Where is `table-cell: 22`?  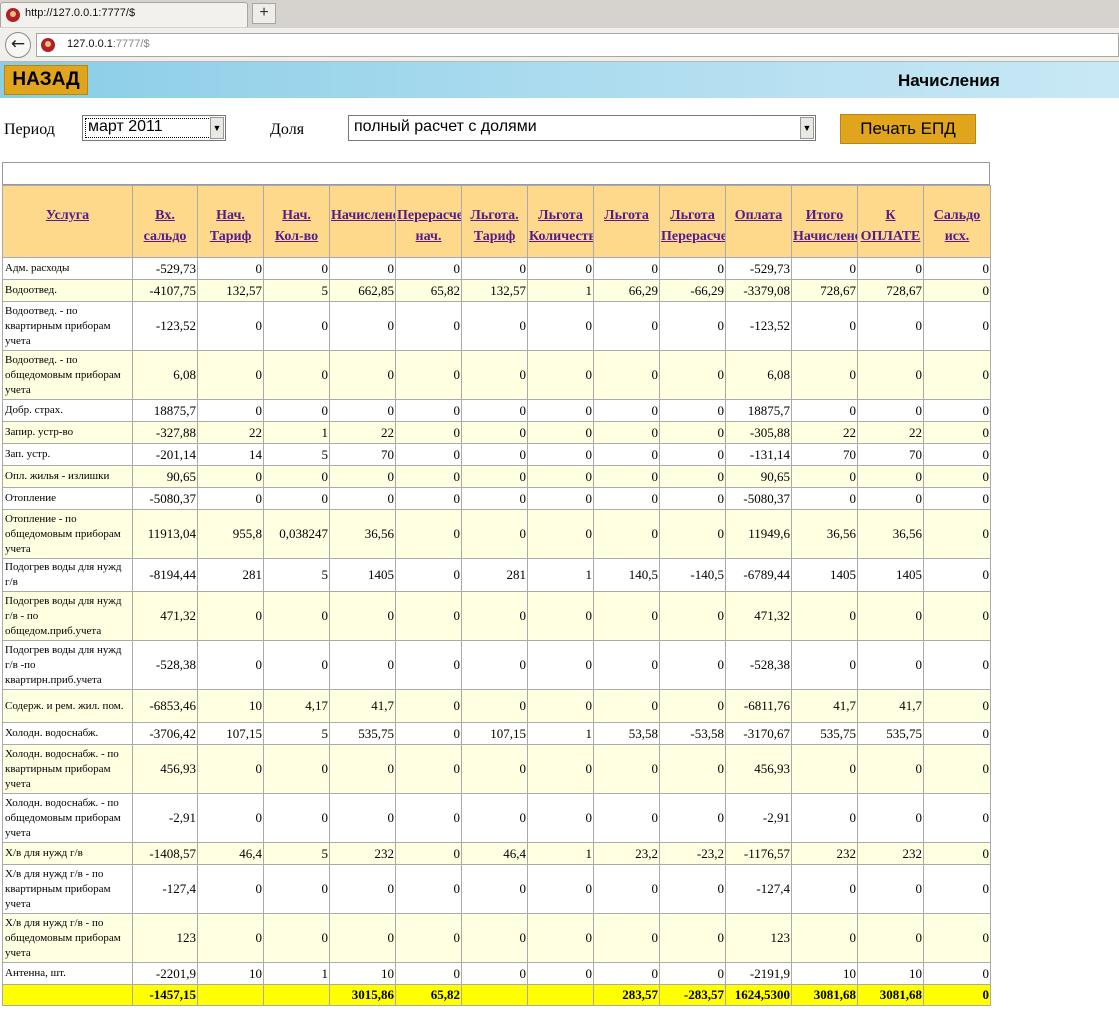
table-cell: 22 is located at coordinates (230, 432).